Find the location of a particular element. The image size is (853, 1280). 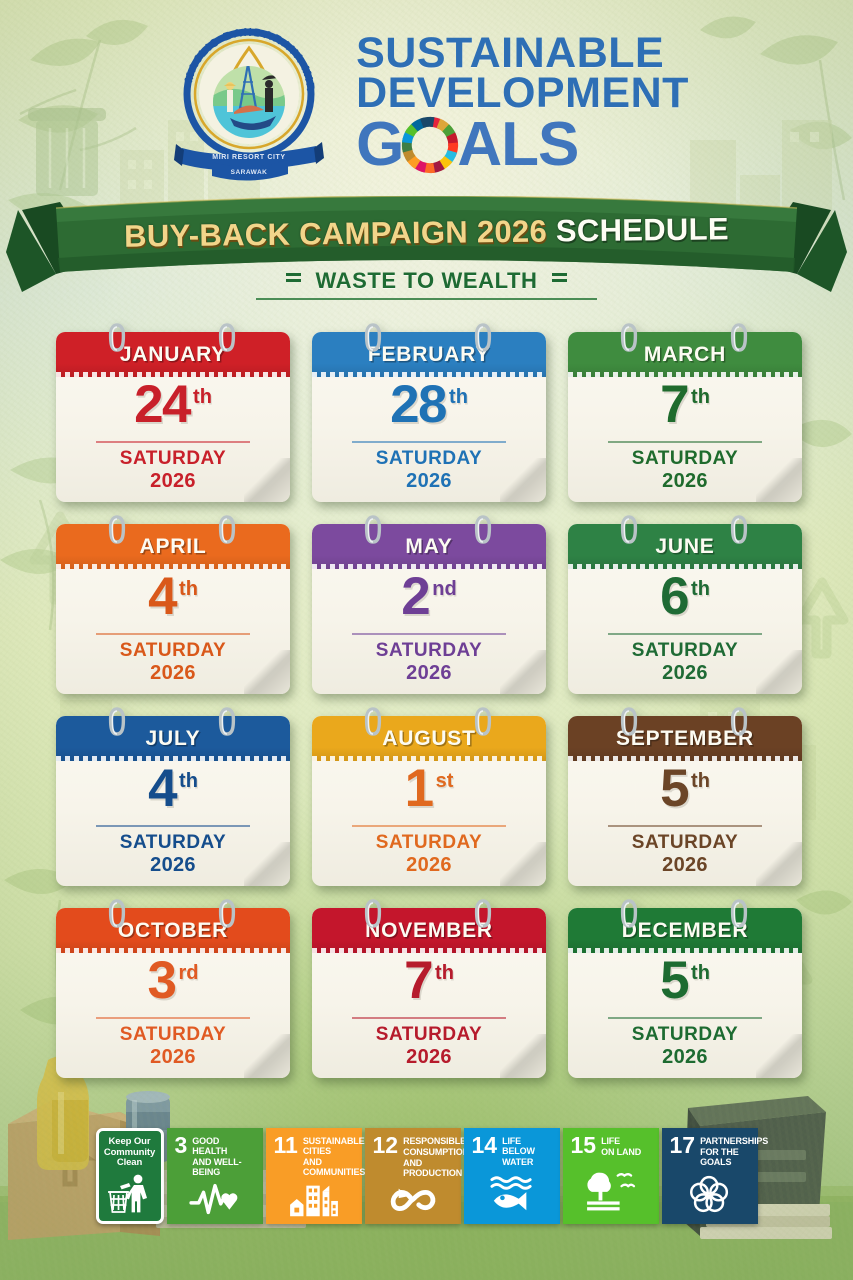

sdg-label-line1: PARTNERSHIPS is located at coordinates (734, 1141).